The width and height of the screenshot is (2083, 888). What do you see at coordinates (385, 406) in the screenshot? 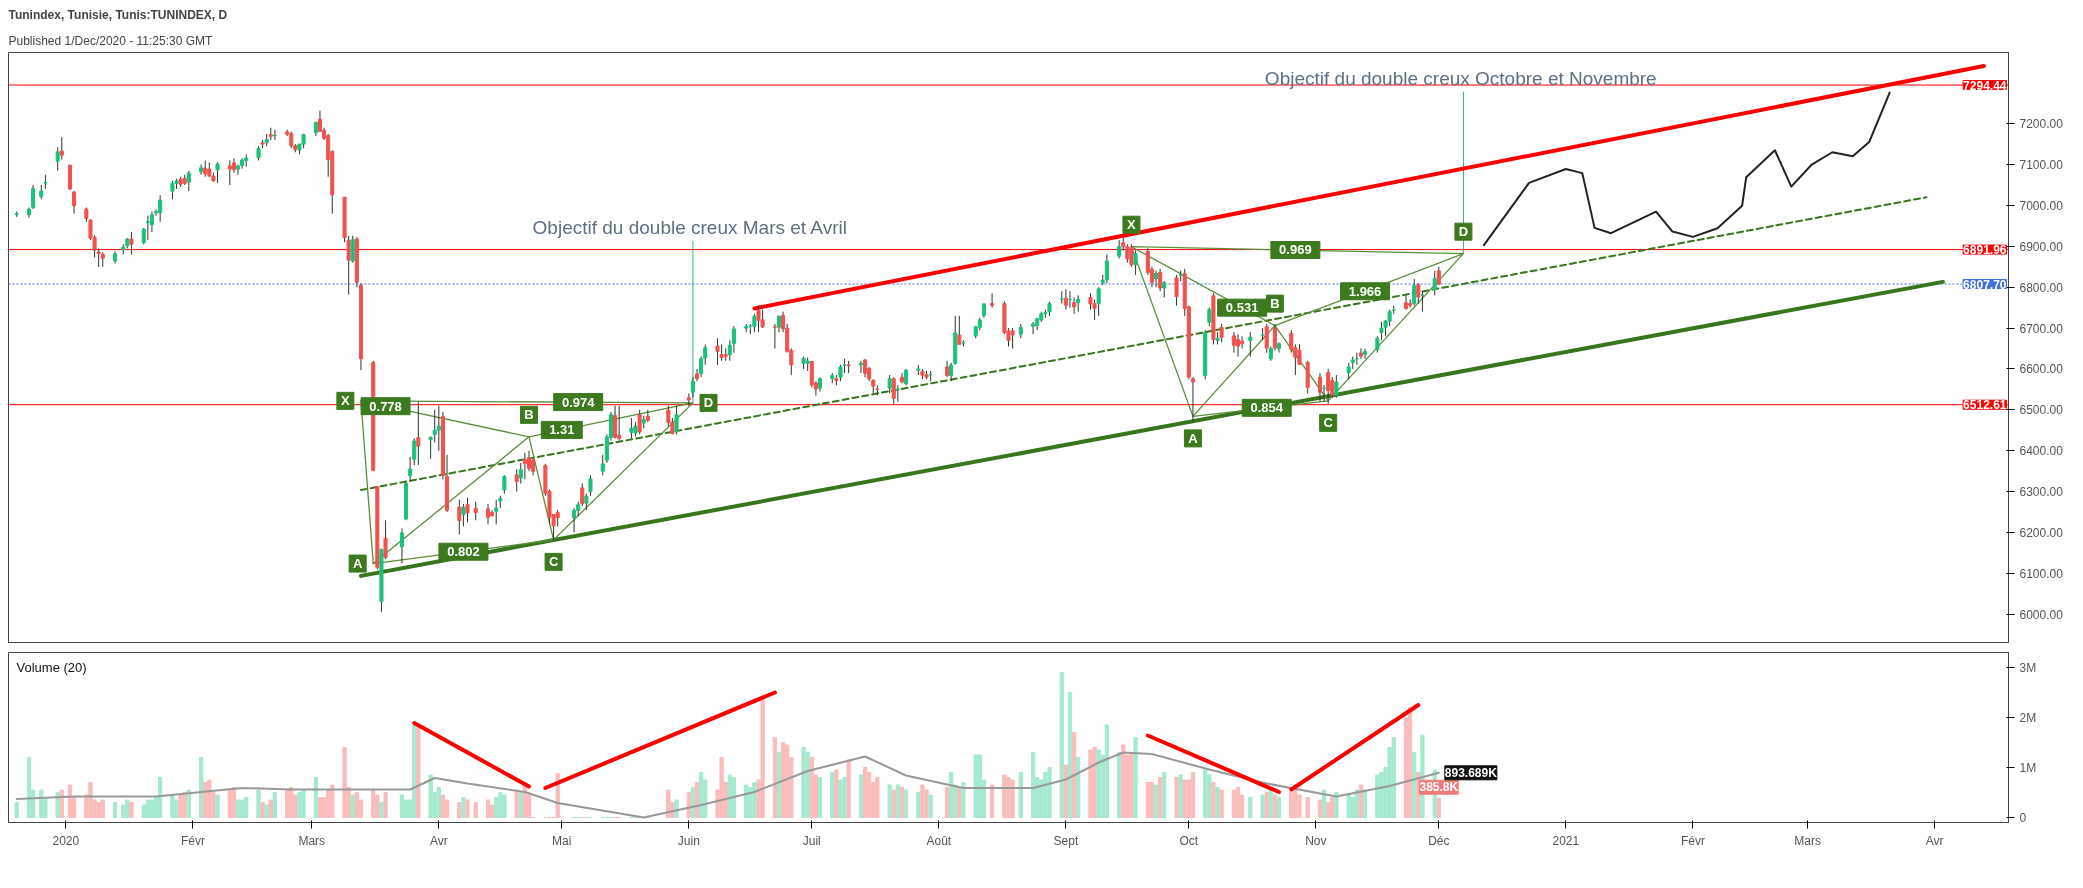
I see `annotation: 0.778` at bounding box center [385, 406].